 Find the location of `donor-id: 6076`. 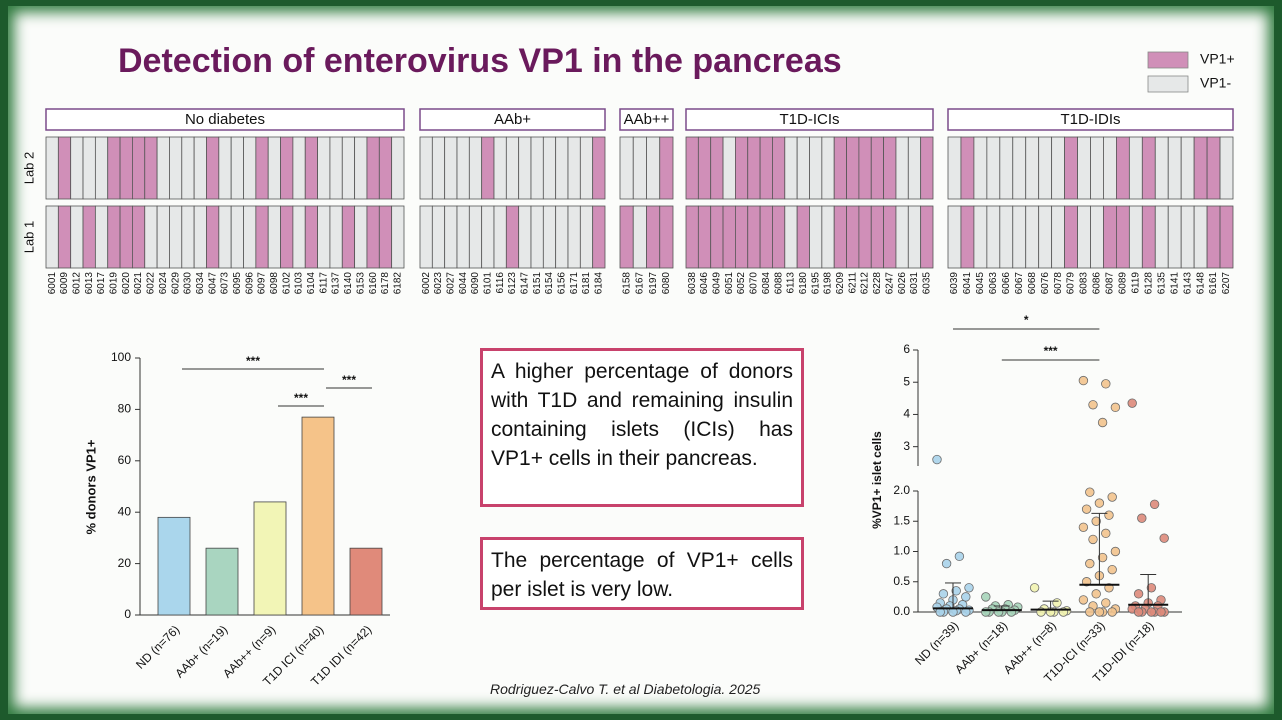

donor-id: 6076 is located at coordinates (1045, 283).